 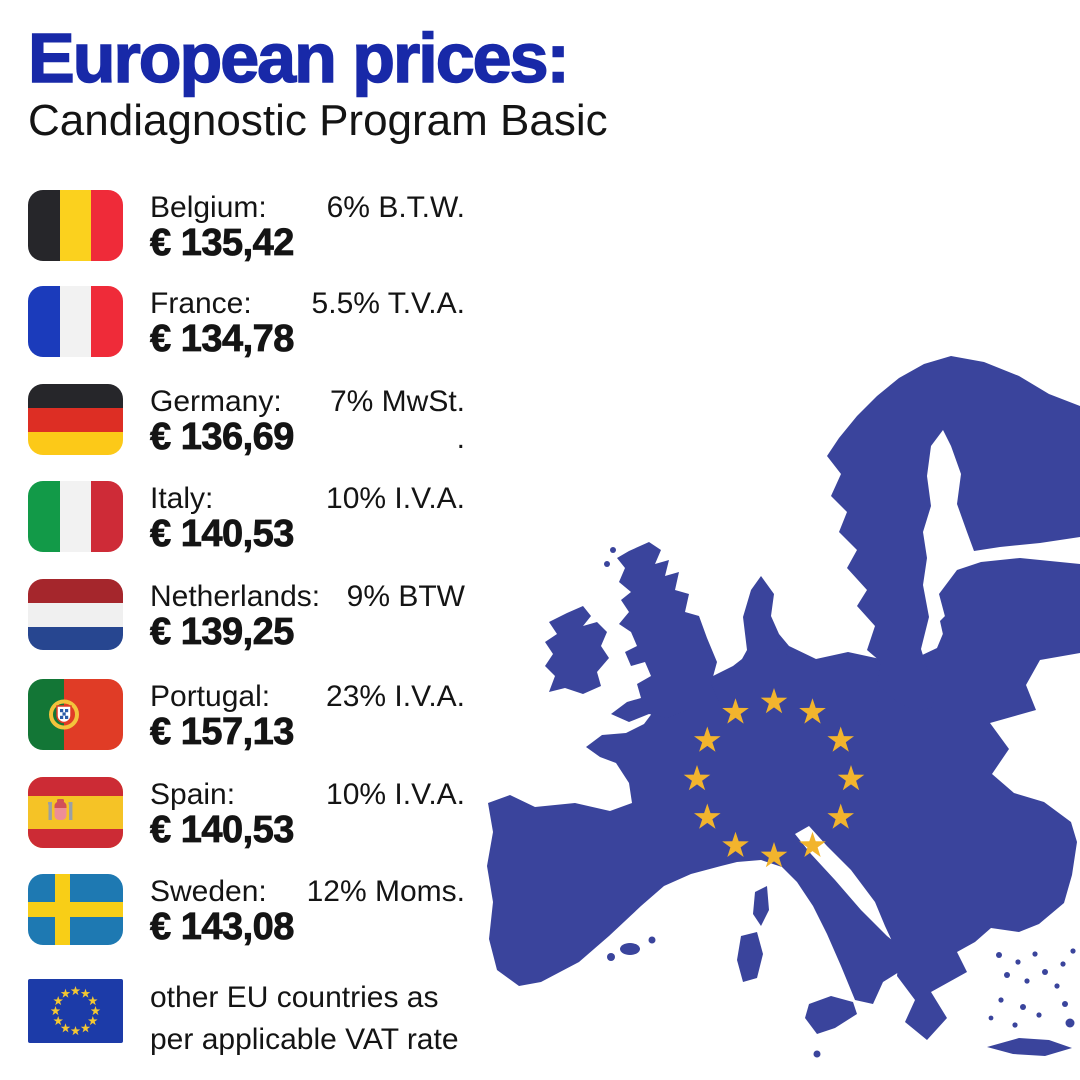 I want to click on sardinia, so click(x=750, y=957).